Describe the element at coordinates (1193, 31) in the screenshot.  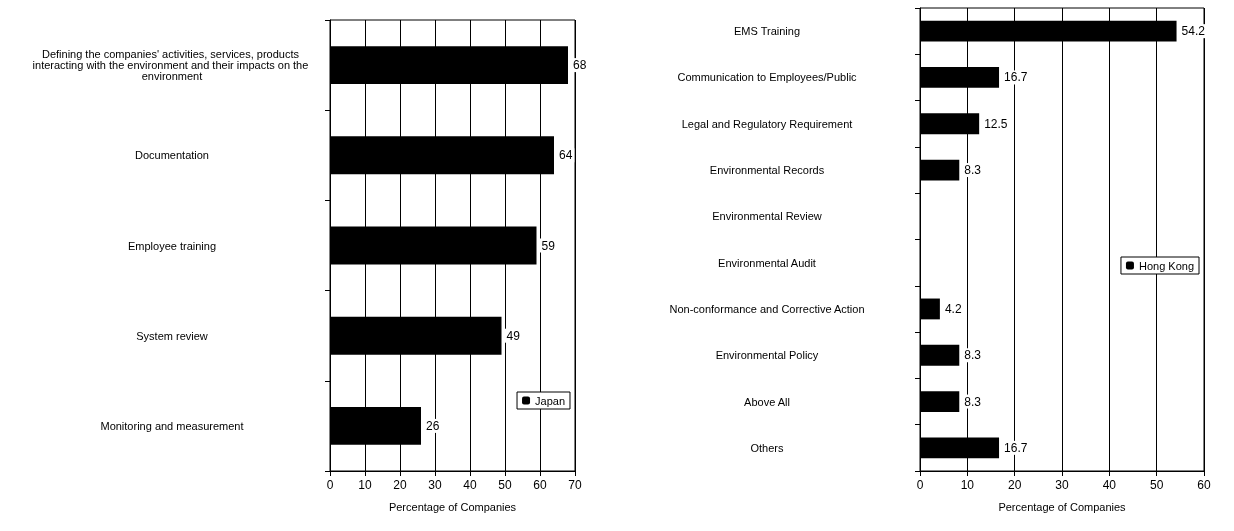
I see `data-label: 54.2` at that location.